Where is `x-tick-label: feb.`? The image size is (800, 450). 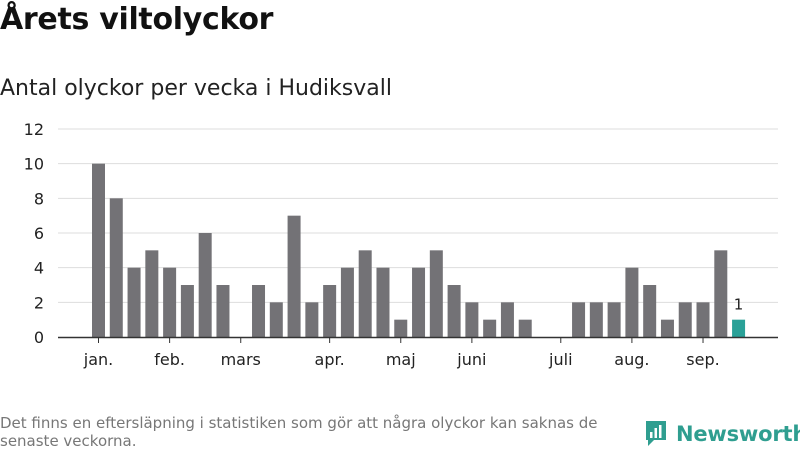
x-tick-label: feb. is located at coordinates (169, 359).